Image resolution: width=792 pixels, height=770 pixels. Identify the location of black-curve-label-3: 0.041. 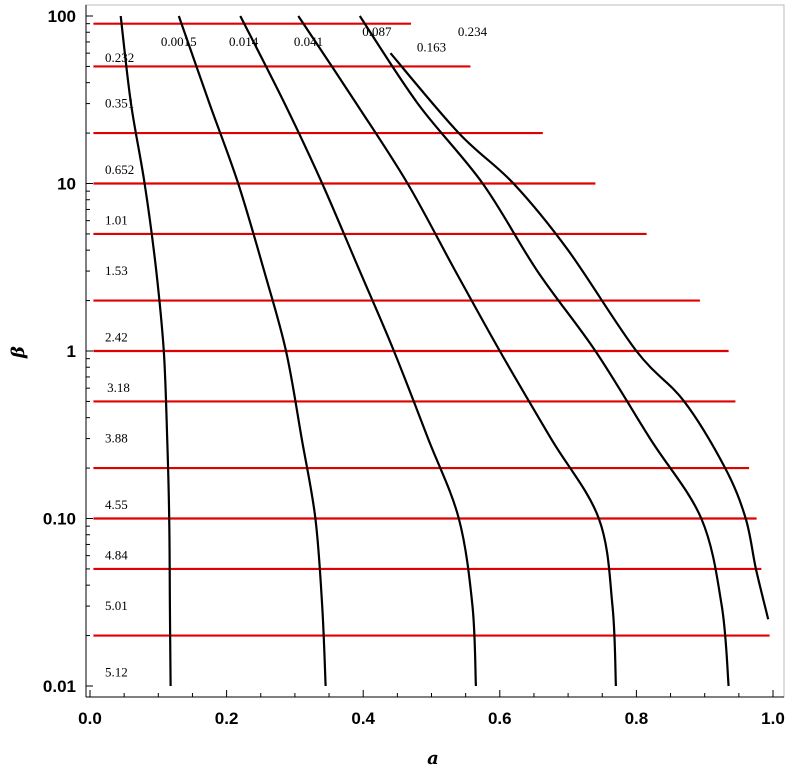
(308, 41).